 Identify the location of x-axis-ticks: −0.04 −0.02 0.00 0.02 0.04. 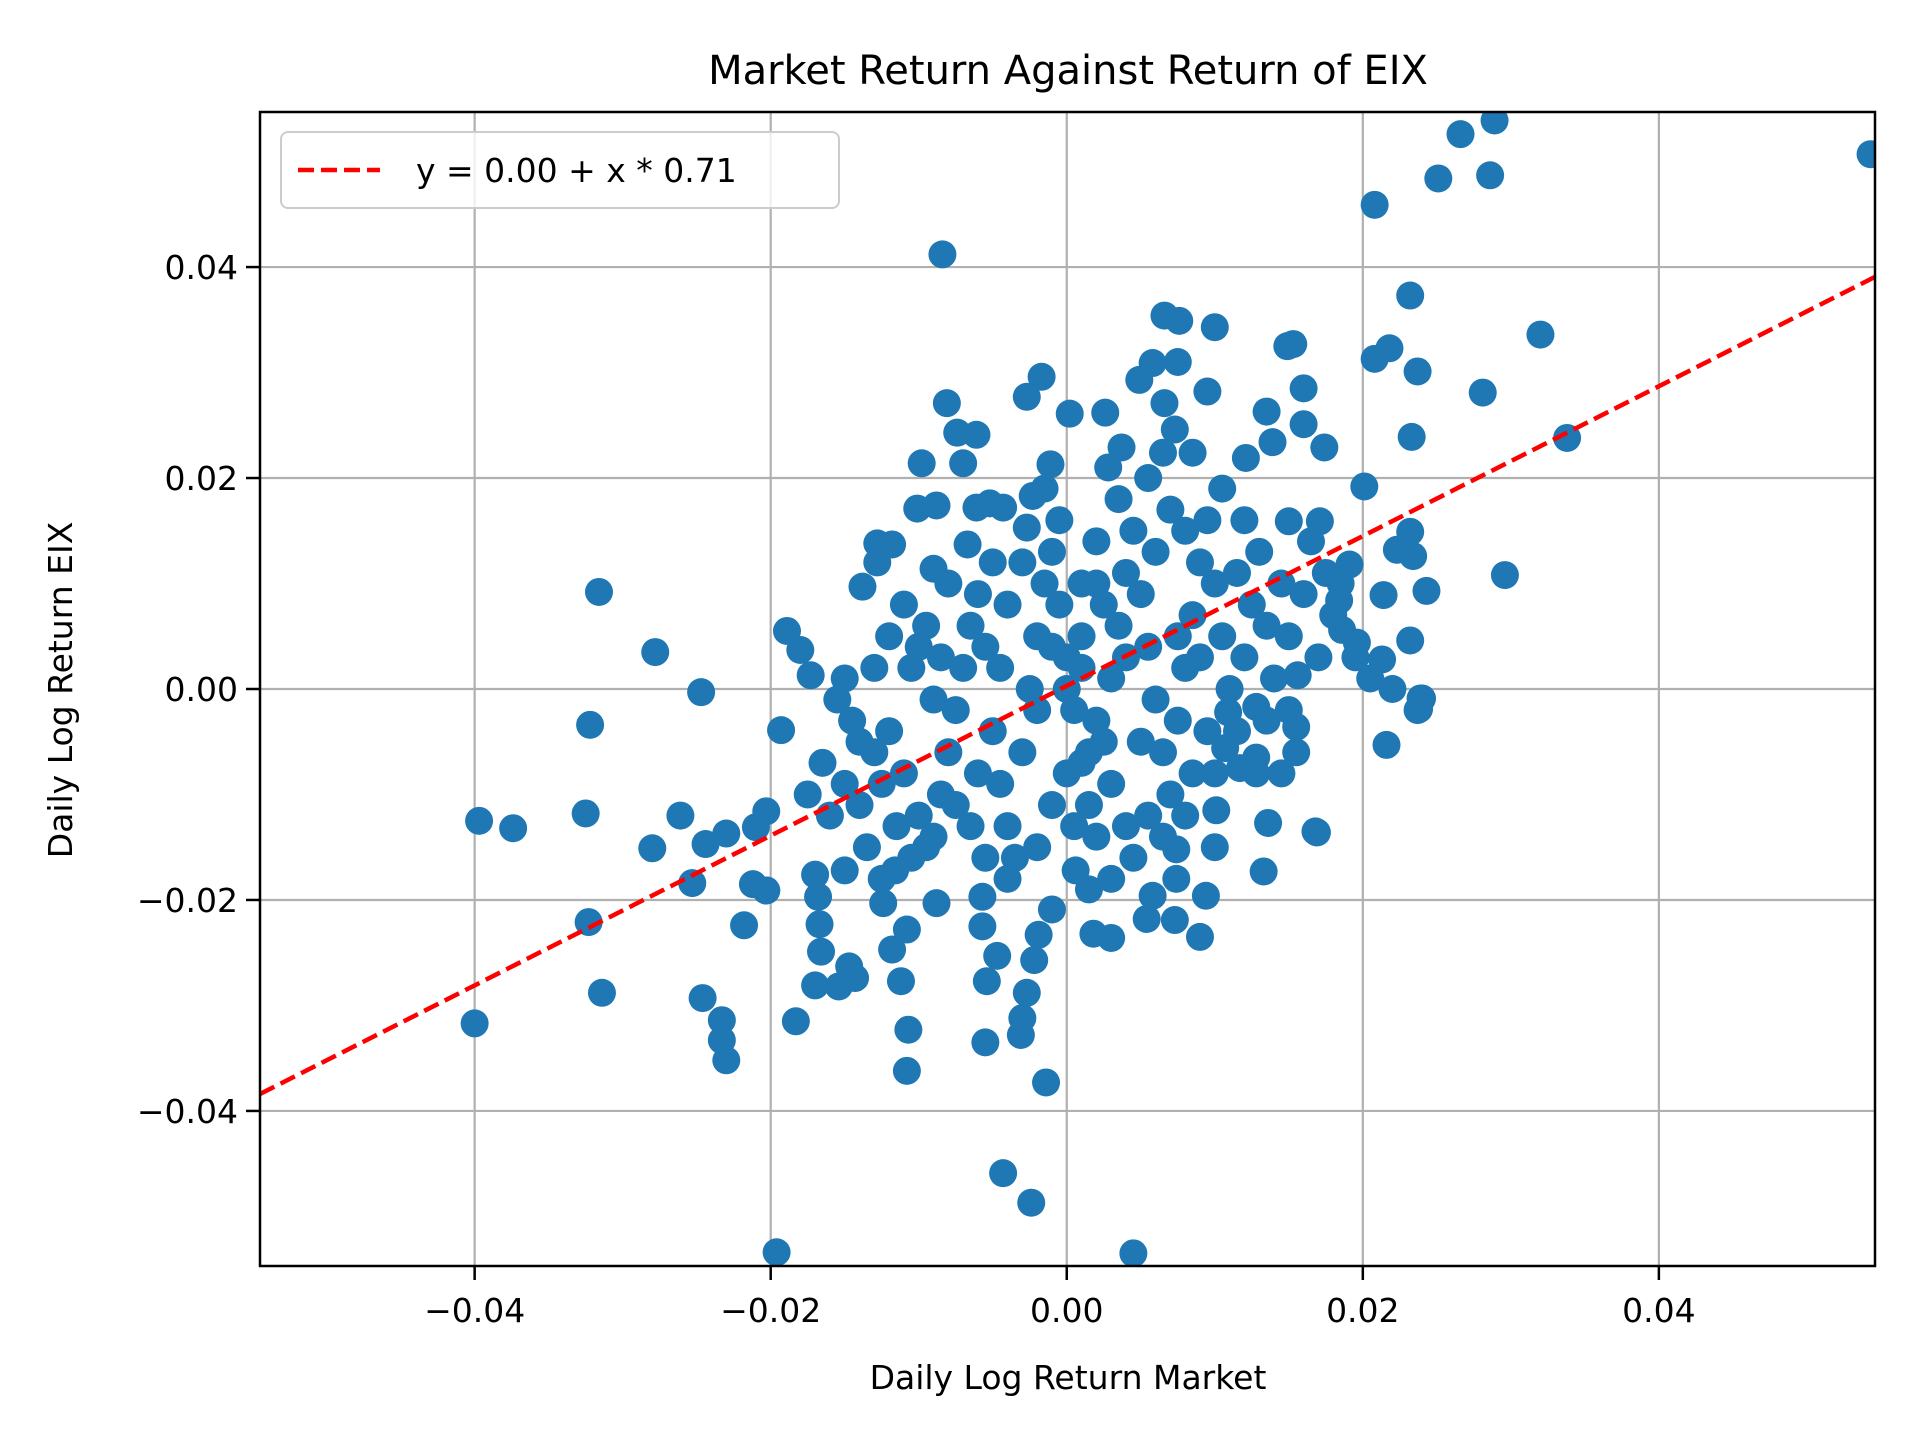
(1060, 1298).